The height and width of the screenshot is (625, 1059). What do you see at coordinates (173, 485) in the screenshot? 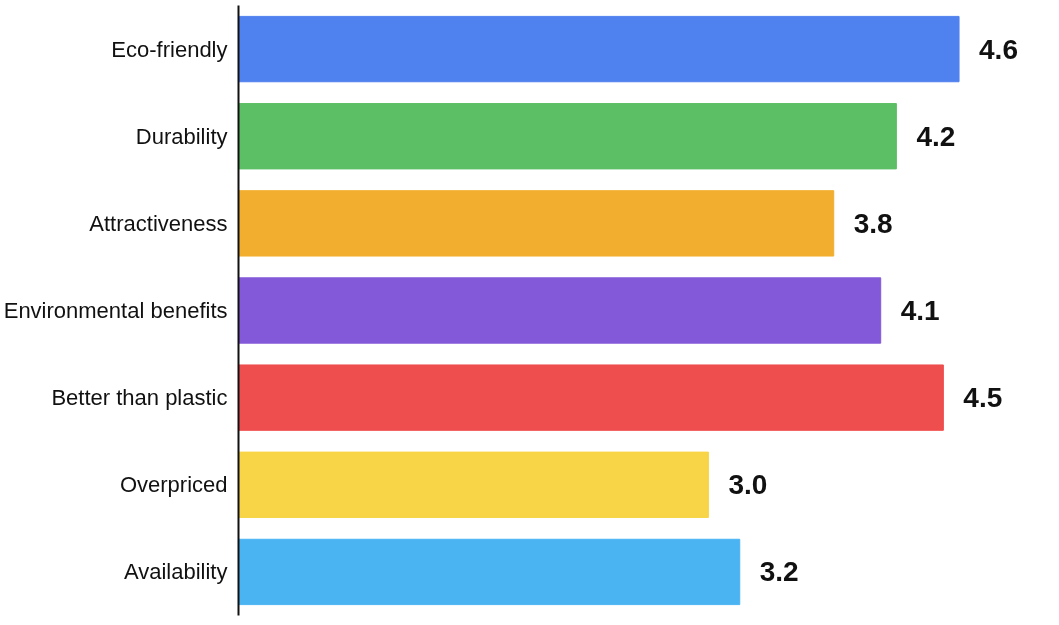
I see `y-tick-label: Overpriced` at bounding box center [173, 485].